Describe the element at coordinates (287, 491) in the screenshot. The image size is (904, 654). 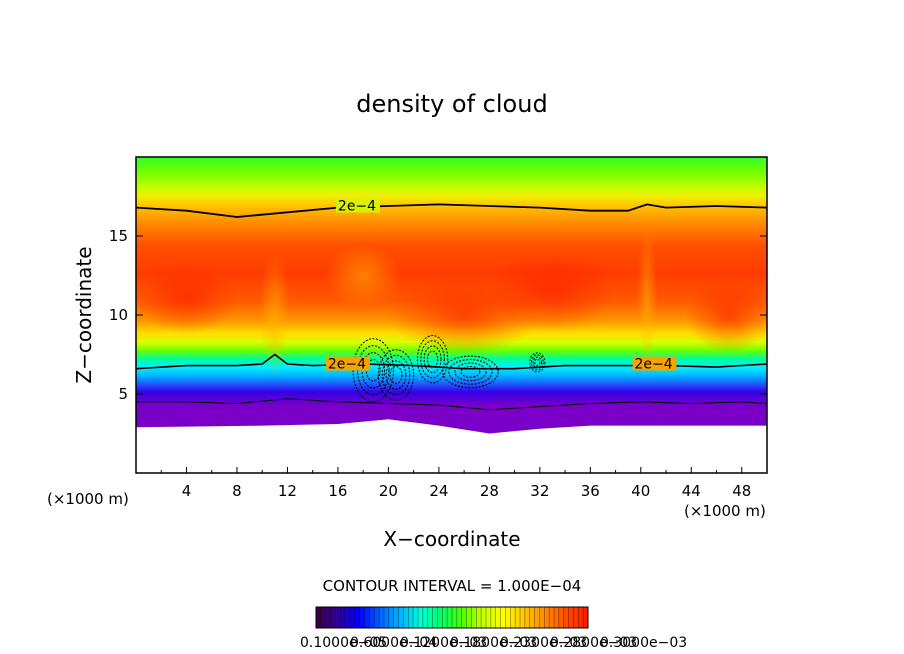
I see `x-tick-label-12: 12` at that location.